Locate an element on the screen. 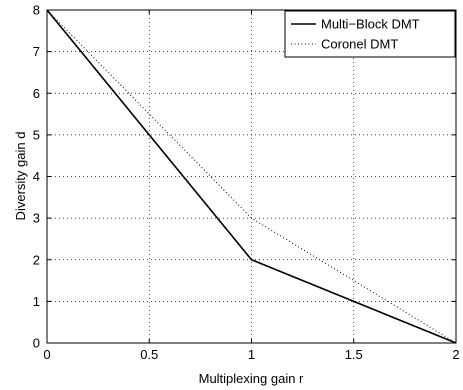 This screenshot has height=390, width=463. legend-label-2: Coronel DMT is located at coordinates (359, 44).